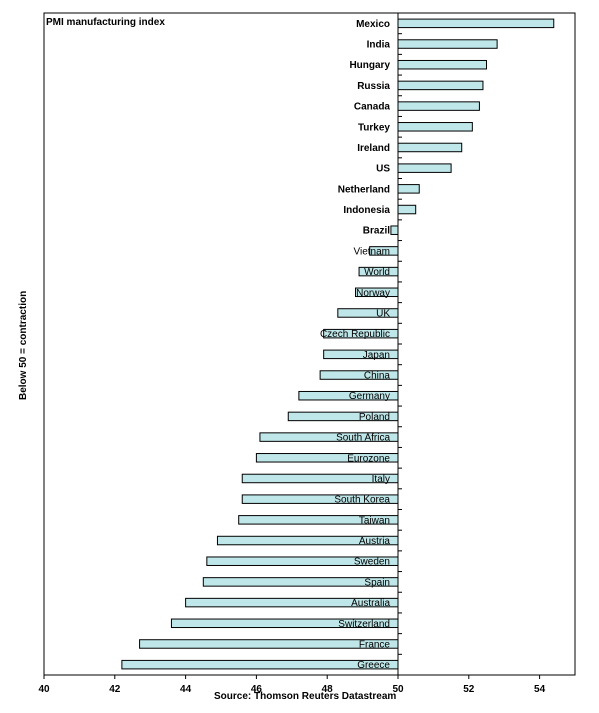  What do you see at coordinates (257, 689) in the screenshot?
I see `x-tick-label: 46` at bounding box center [257, 689].